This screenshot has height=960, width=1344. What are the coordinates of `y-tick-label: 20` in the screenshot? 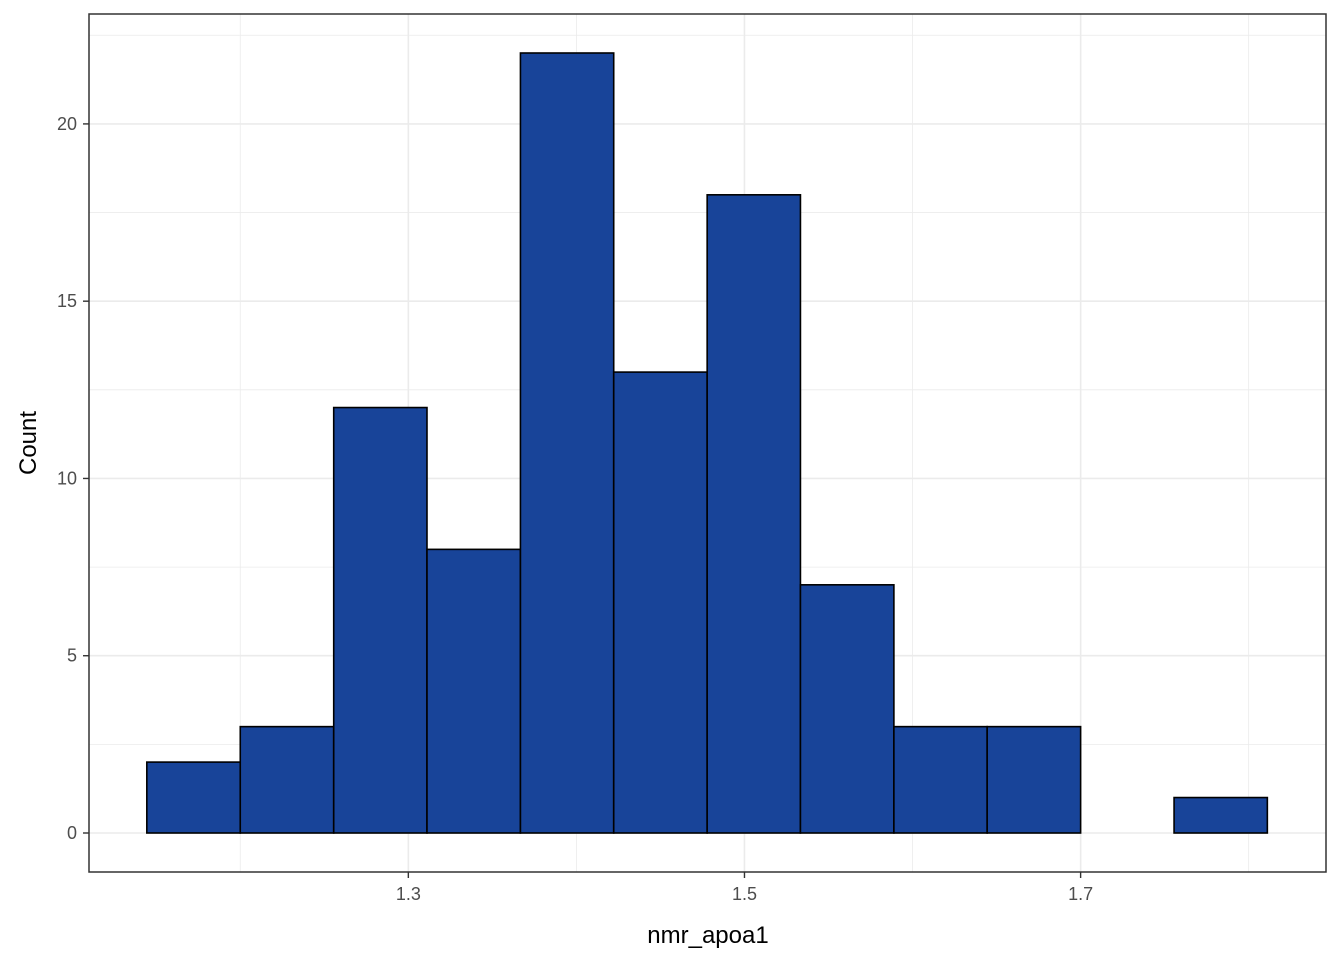 It's located at (67, 124).